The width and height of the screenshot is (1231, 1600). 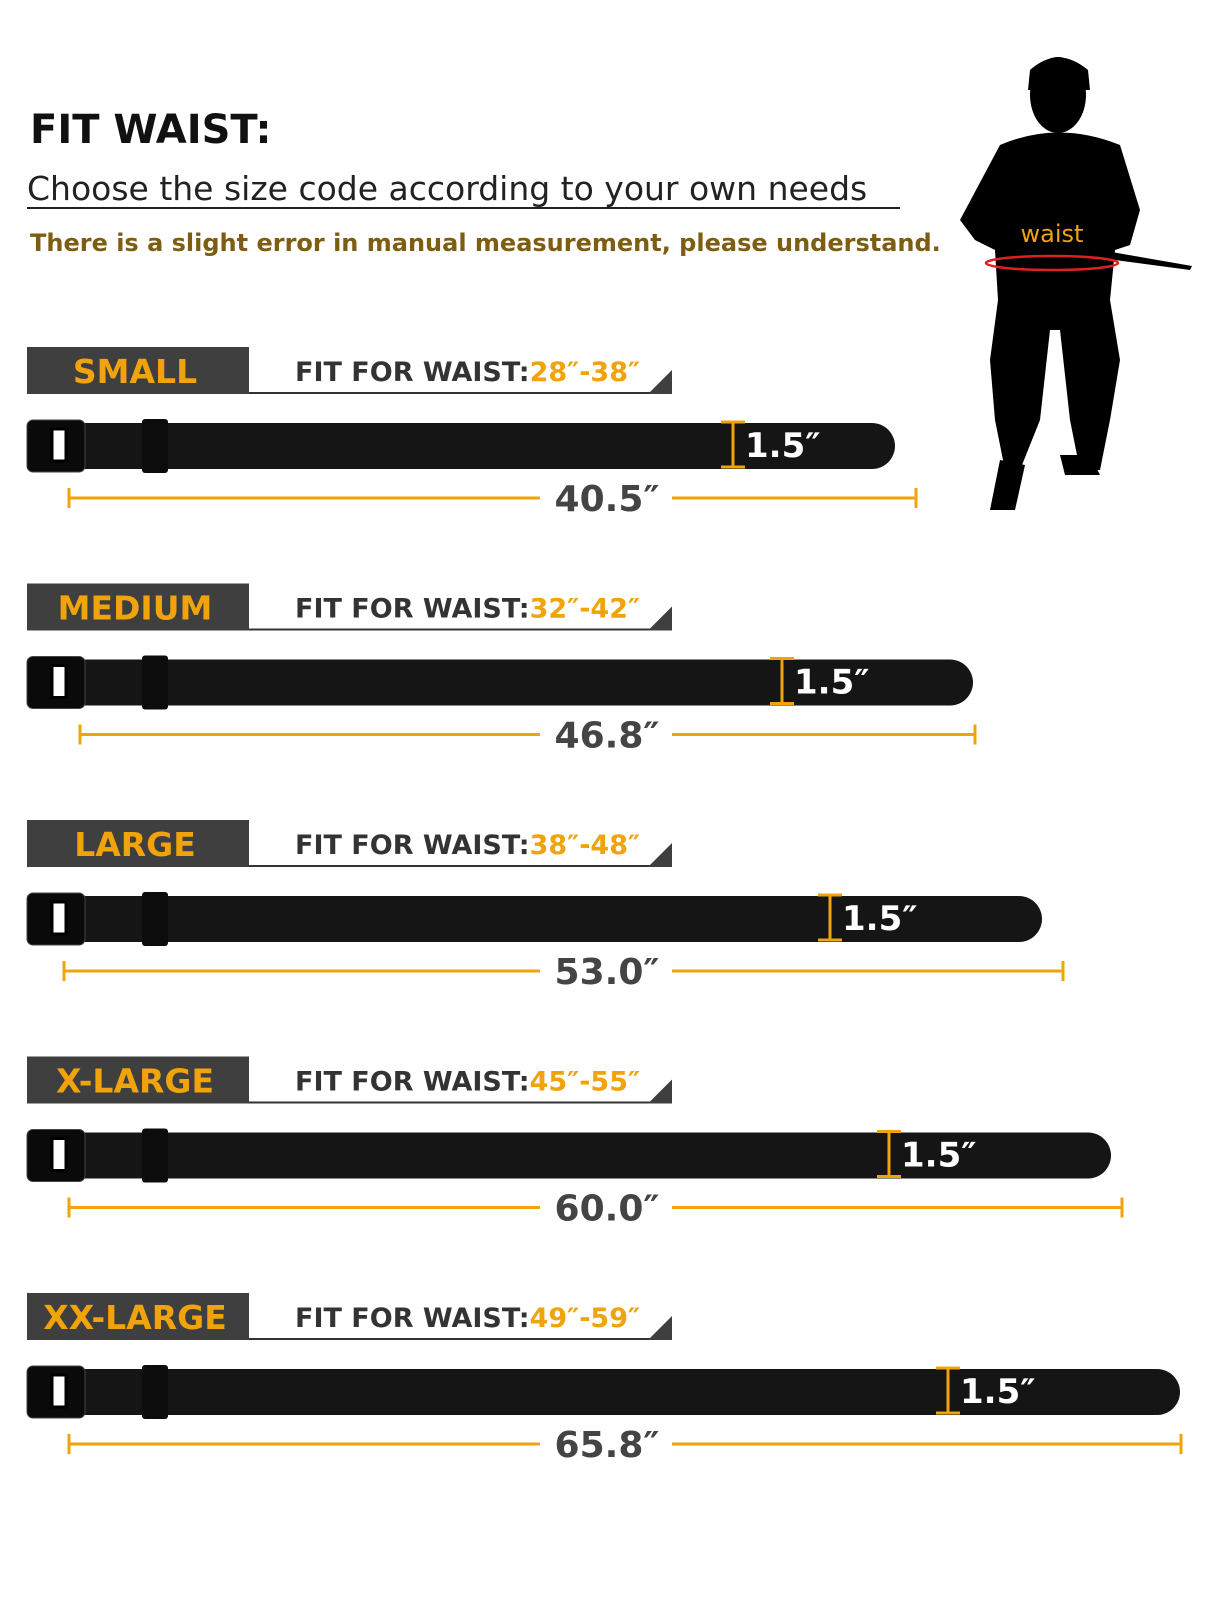 I want to click on waist-marker, so click(x=1052, y=263).